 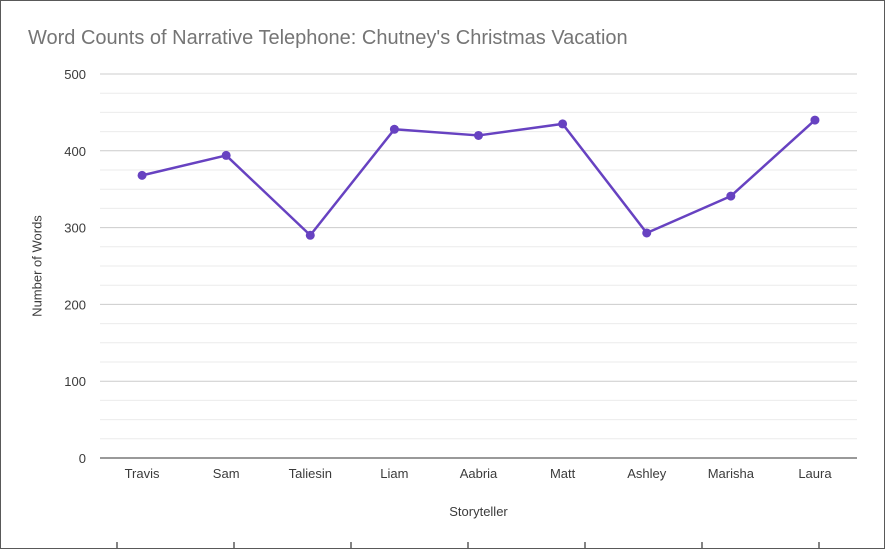 I want to click on y-tick-label: 300, so click(x=75, y=228).